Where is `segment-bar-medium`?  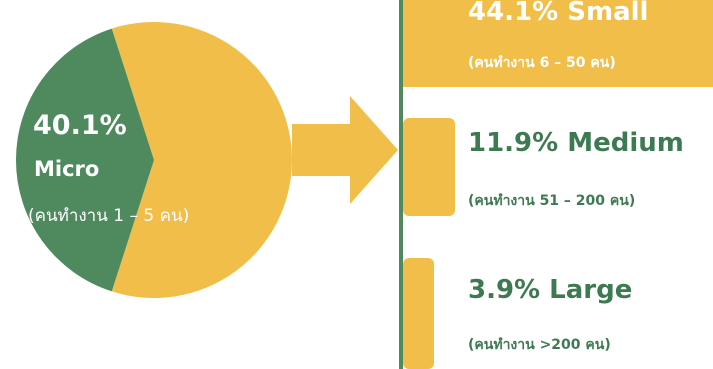 segment-bar-medium is located at coordinates (429, 167).